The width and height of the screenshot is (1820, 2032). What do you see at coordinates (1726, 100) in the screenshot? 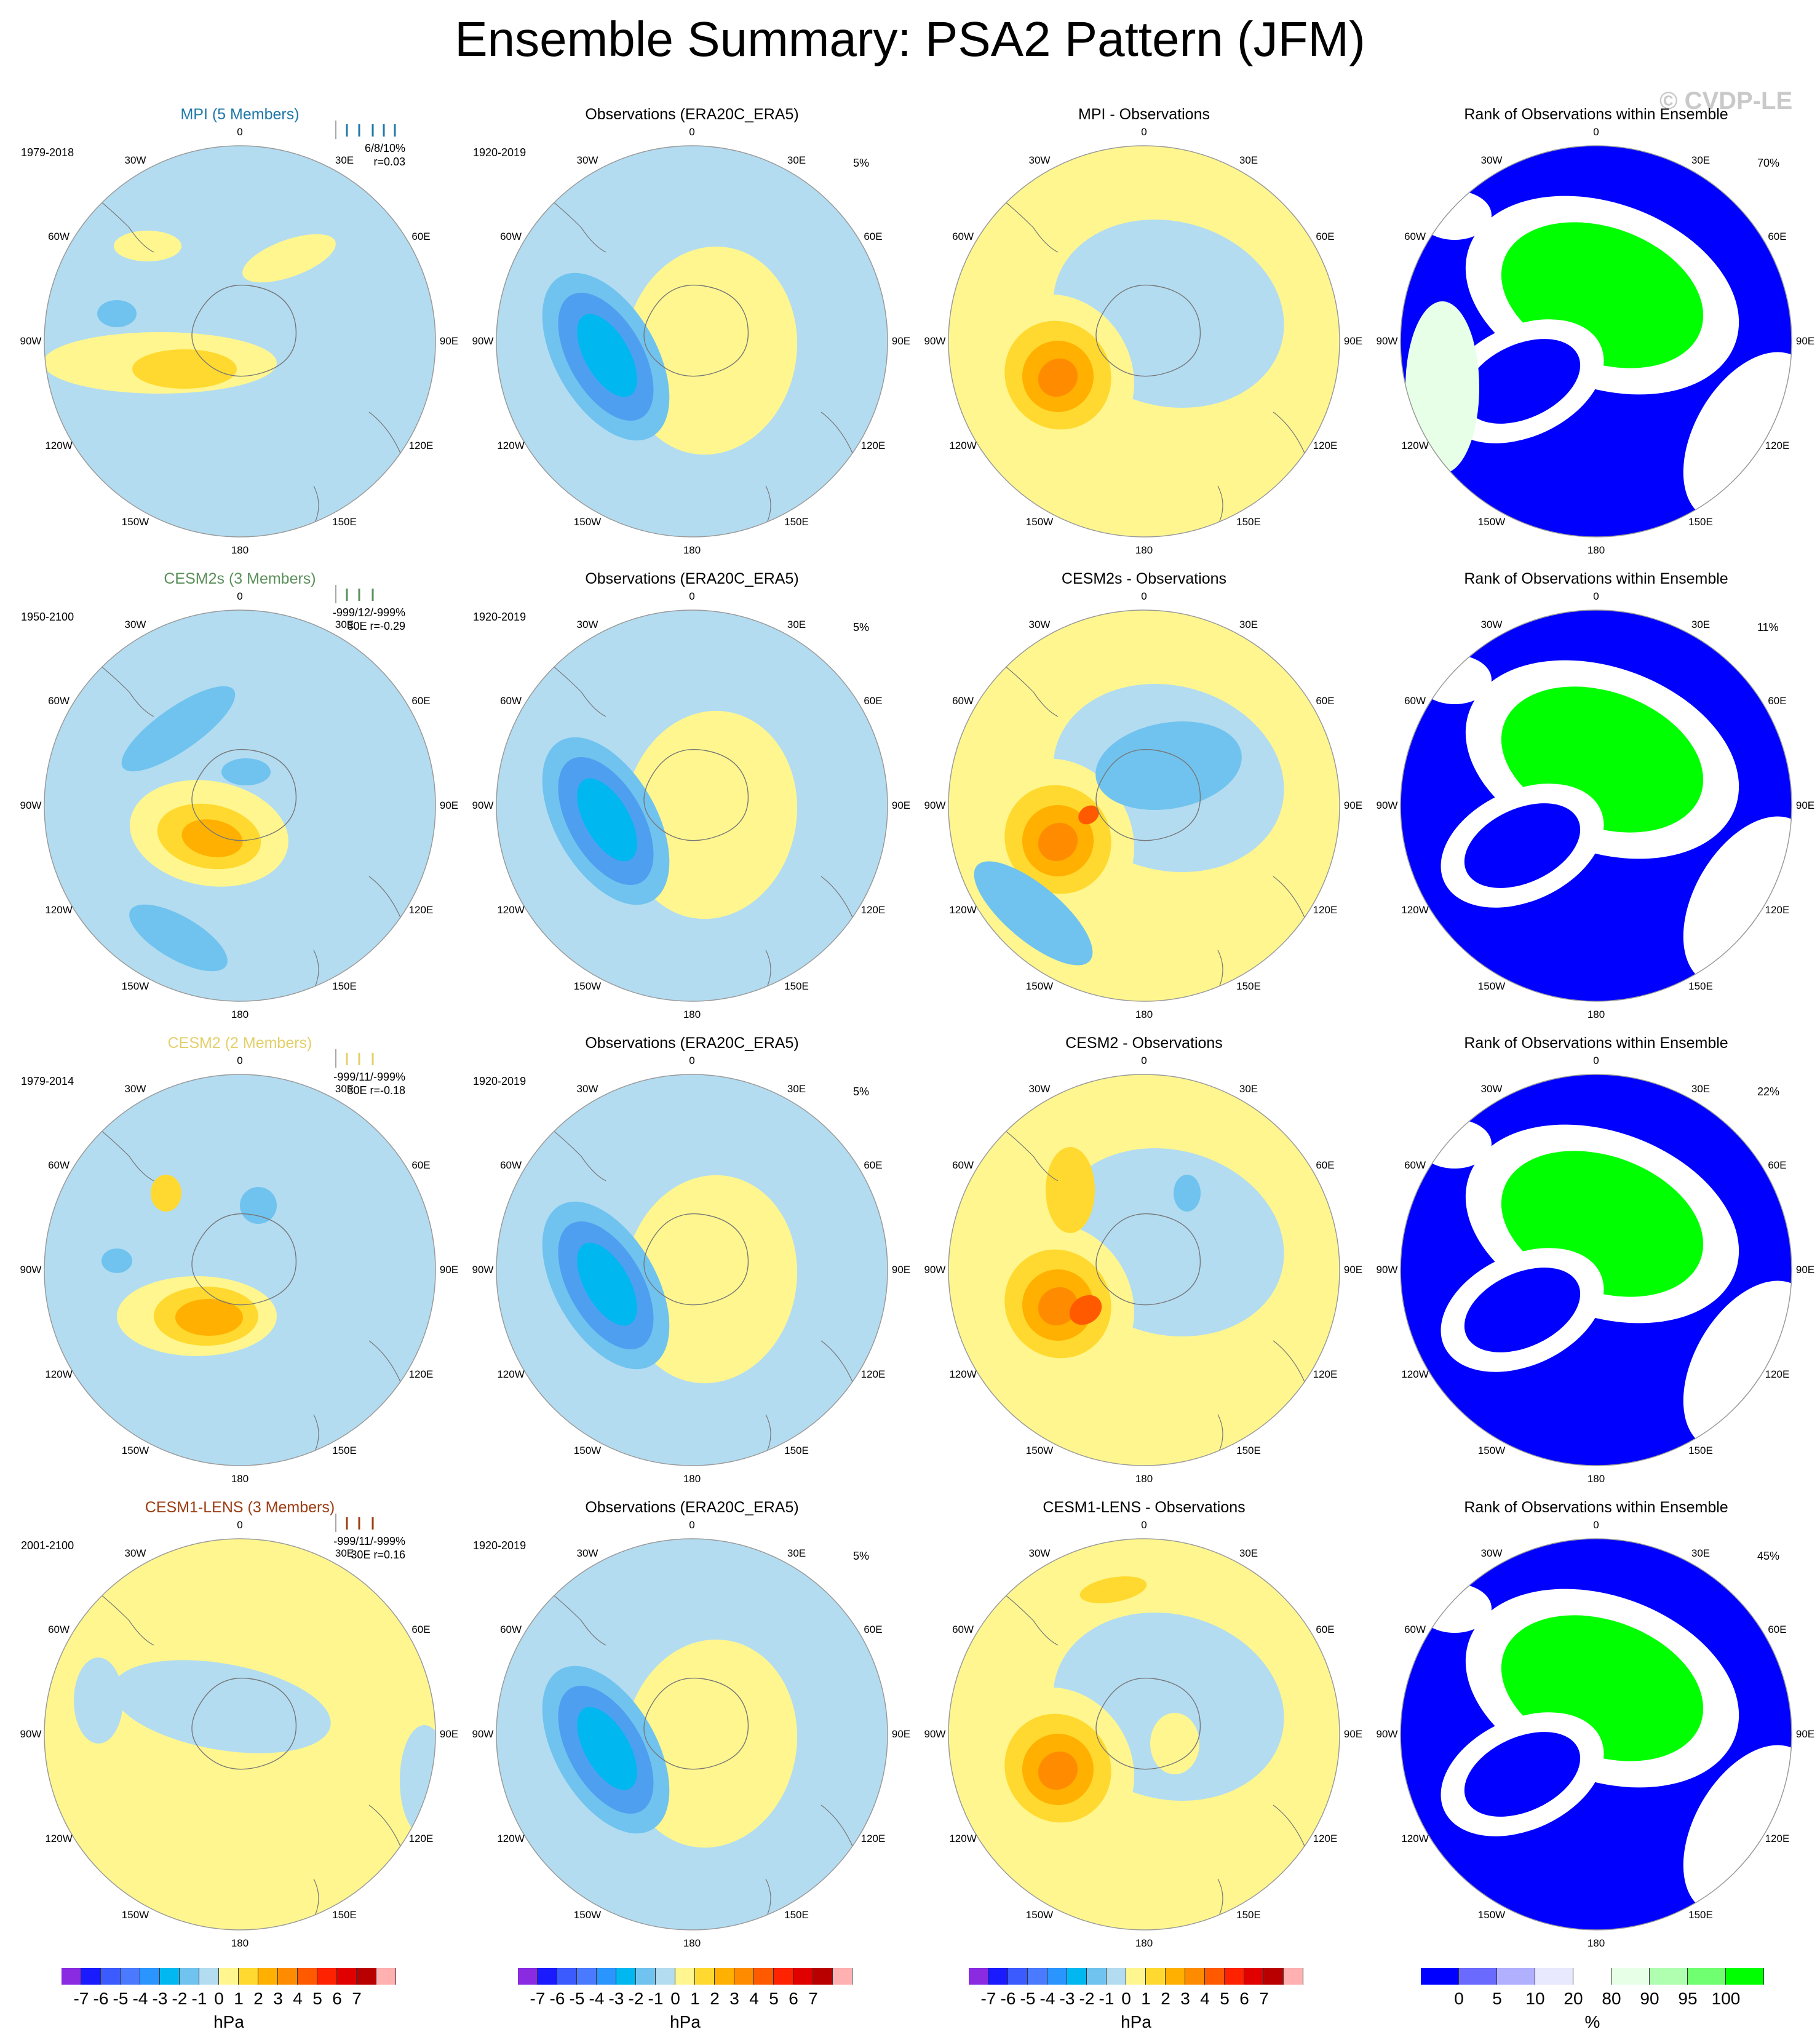
I see `watermark: © CVDP-LE` at bounding box center [1726, 100].